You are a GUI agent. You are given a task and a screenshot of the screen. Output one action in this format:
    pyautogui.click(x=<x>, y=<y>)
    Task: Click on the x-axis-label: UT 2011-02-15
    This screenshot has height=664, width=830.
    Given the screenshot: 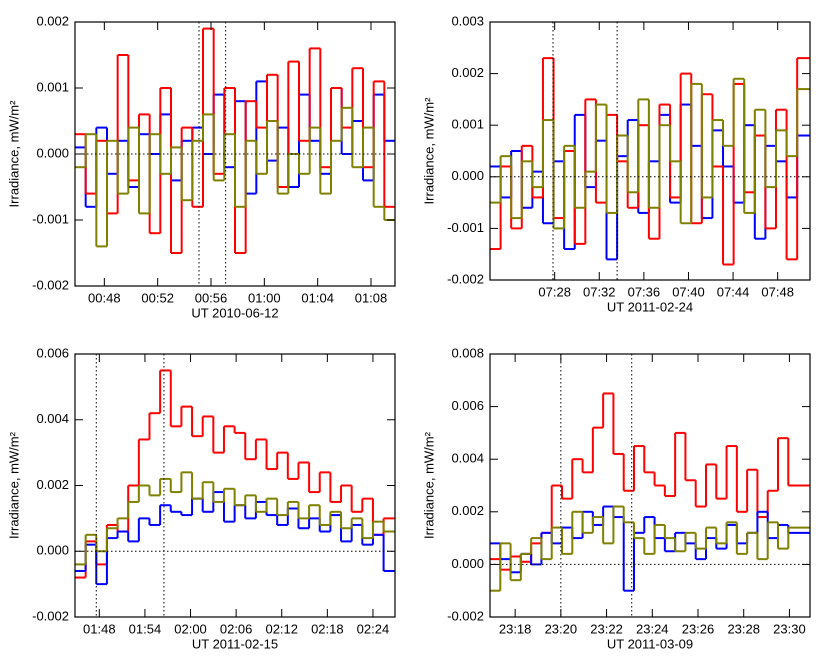 What is the action you would take?
    pyautogui.click(x=235, y=643)
    